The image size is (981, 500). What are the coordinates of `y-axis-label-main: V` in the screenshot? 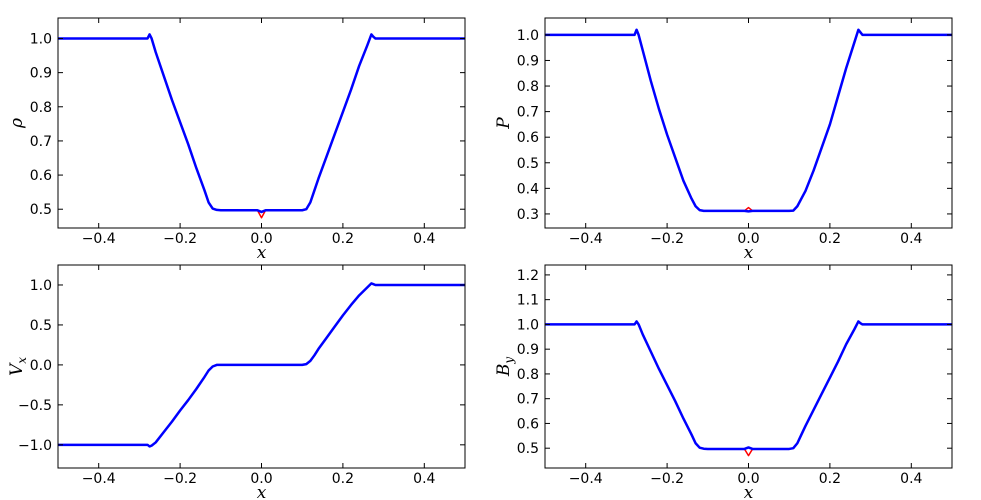 It's located at (17, 369).